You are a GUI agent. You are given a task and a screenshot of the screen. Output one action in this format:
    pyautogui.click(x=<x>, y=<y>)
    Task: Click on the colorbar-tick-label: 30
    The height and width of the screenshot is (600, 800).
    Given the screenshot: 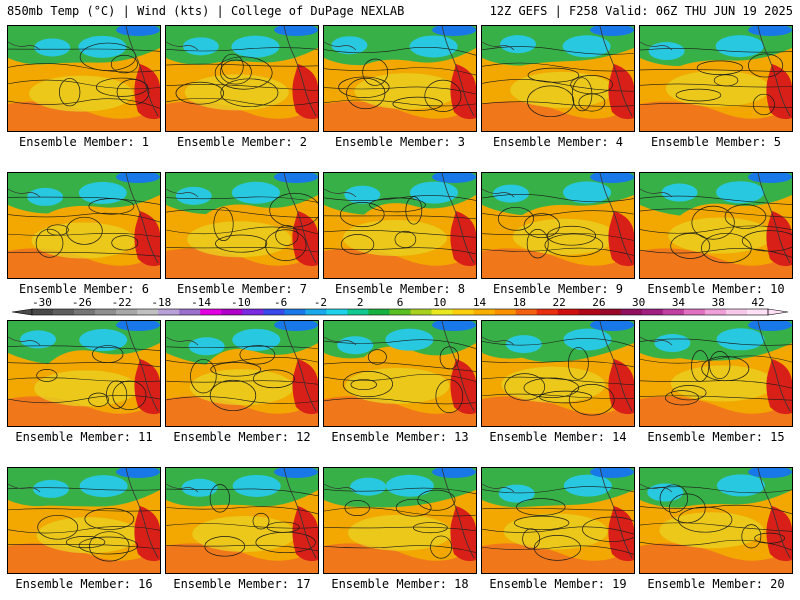 What is the action you would take?
    pyautogui.click(x=638, y=302)
    